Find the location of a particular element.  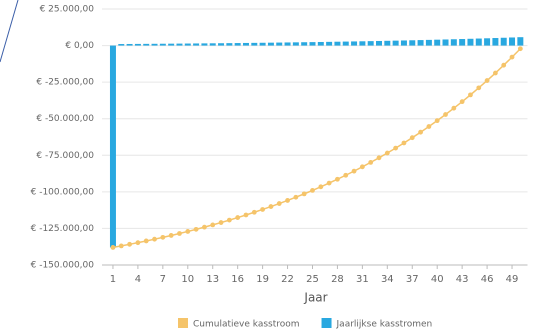

legend-swatch is located at coordinates (326, 323).